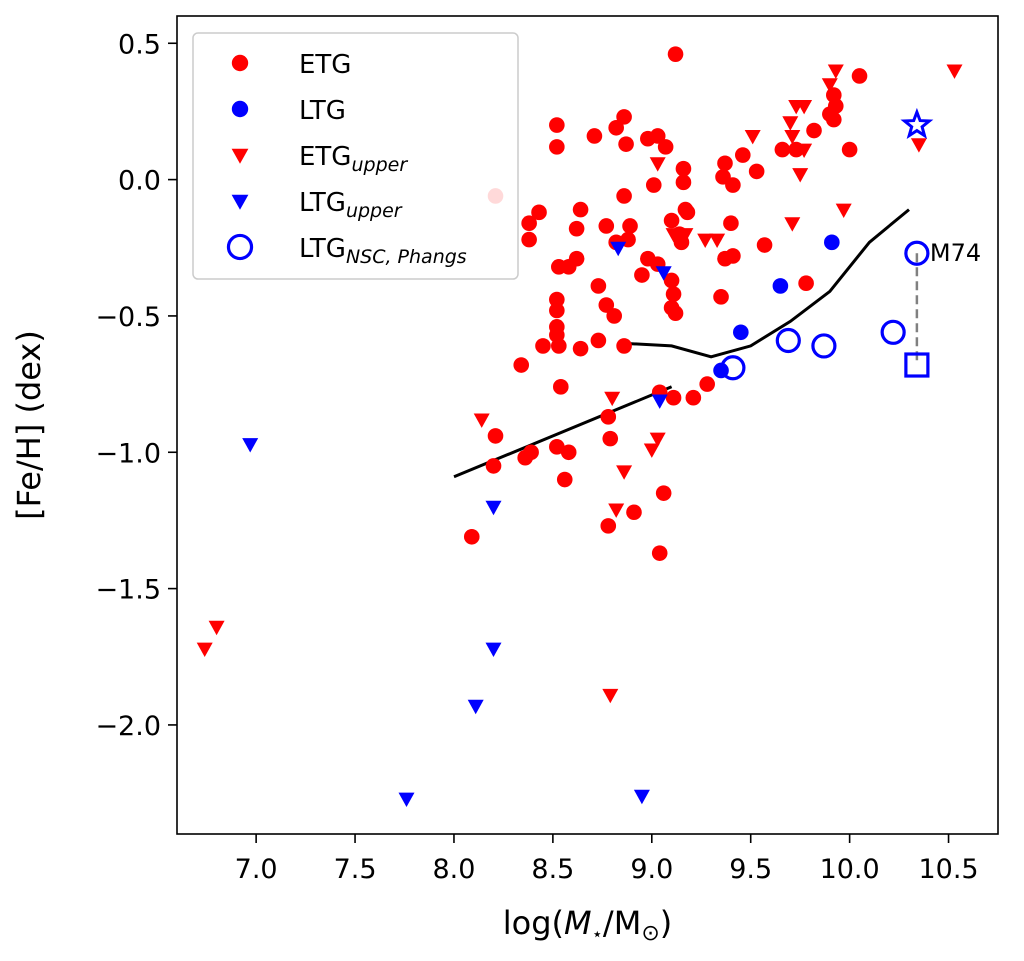  I want to click on x-axis: 7.0 7.5 8.0 8.5 9.0 9.5 10.0 10.5, so click(607, 859).